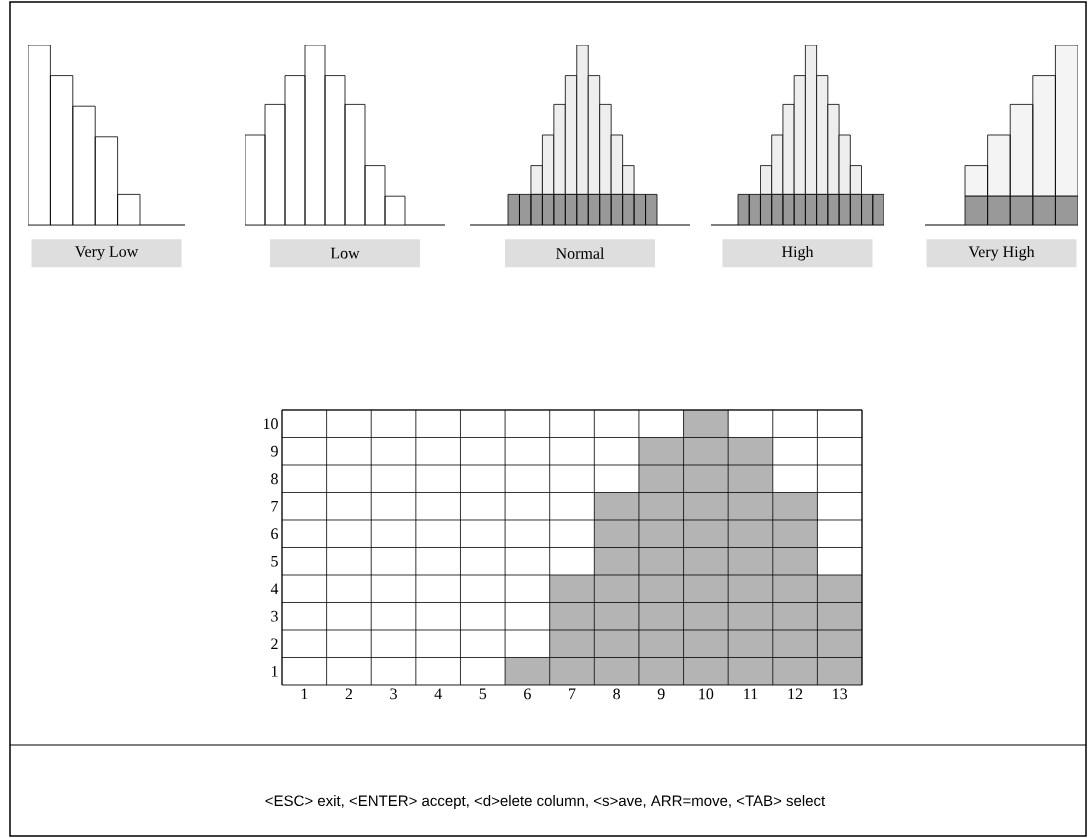 Image resolution: width=1088 pixels, height=838 pixels. Describe the element at coordinates (274, 671) in the screenshot. I see `y-tick-label: 1` at that location.